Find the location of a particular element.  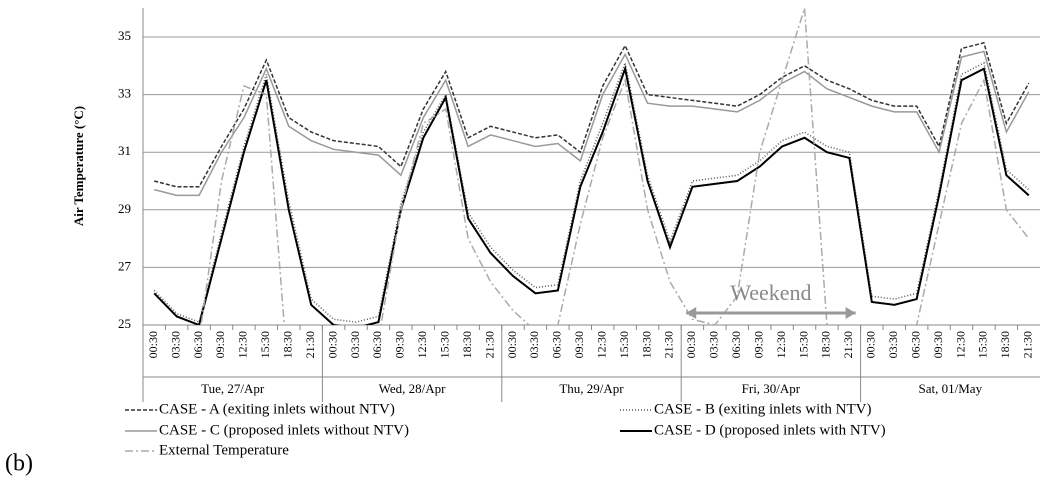

legend-label: CASE - C (proposed inlets without NTV) is located at coordinates (284, 430).